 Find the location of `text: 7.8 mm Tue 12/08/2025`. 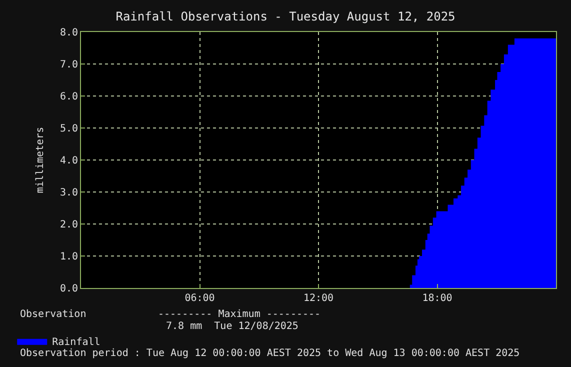

text: 7.8 mm Tue 12/08/2025 is located at coordinates (232, 326).